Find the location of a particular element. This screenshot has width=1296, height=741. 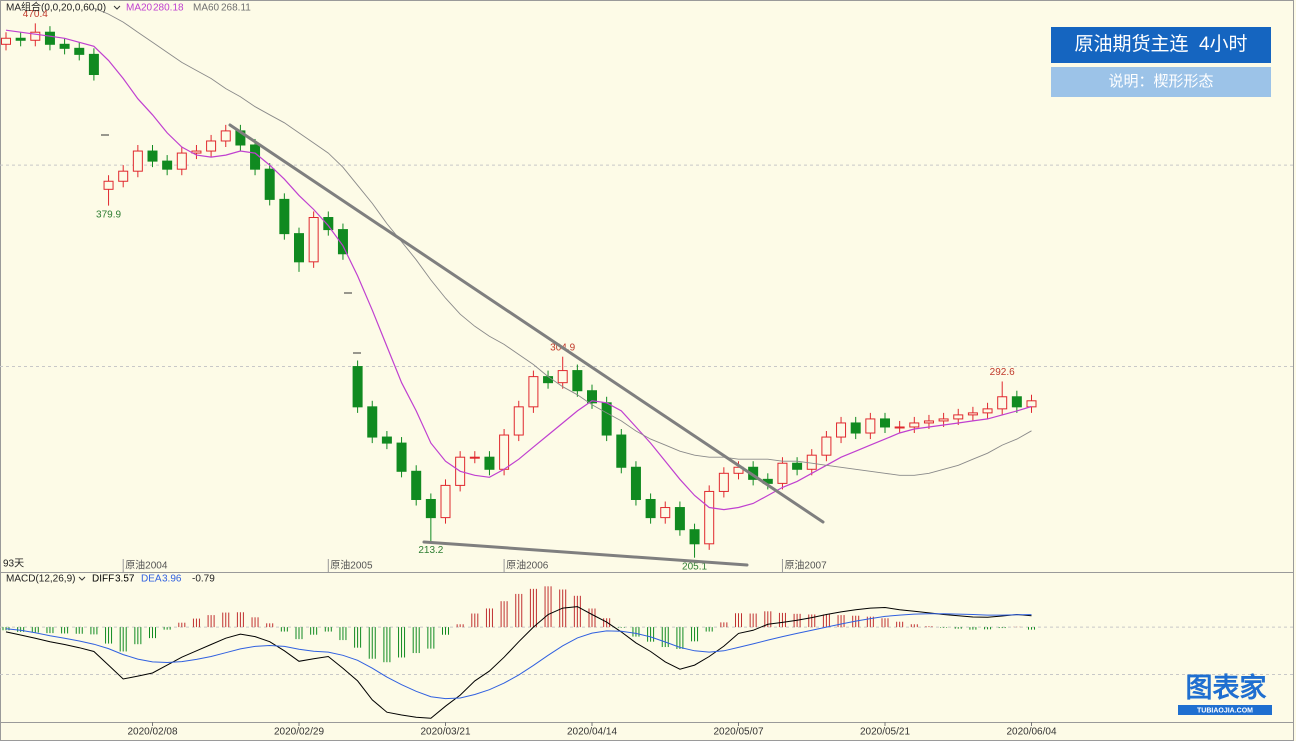

macd-label: MACD(12,26,9) is located at coordinates (40, 579).